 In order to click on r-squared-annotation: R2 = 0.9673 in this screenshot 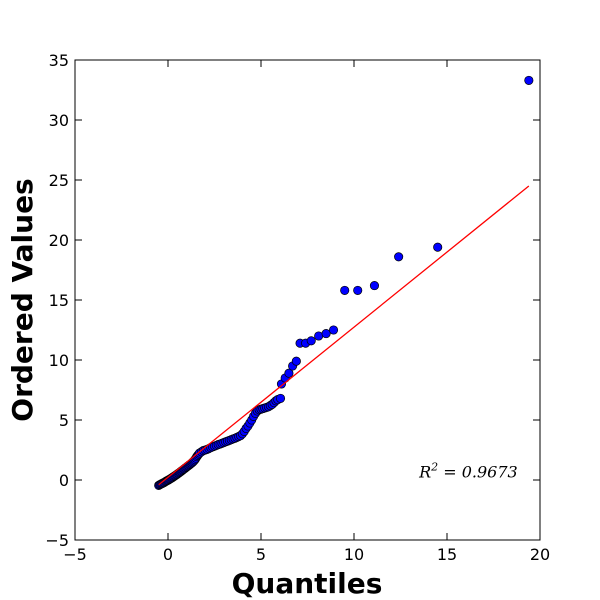, I will do `click(468, 471)`.